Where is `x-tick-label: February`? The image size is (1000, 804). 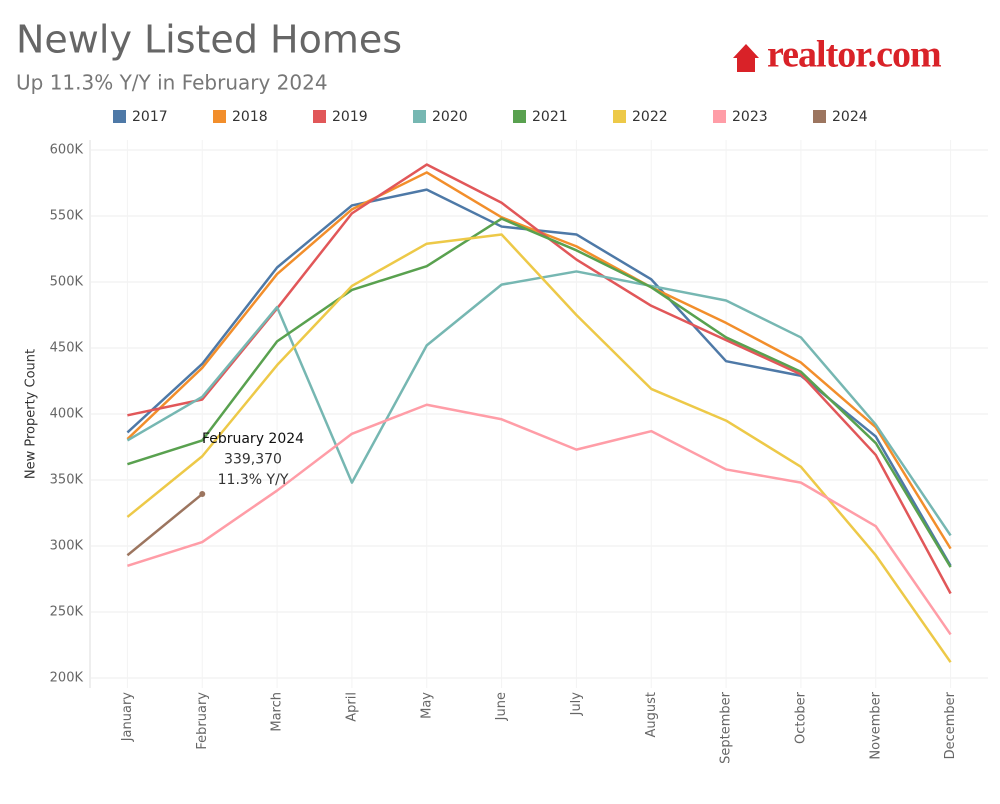 x-tick-label: February is located at coordinates (202, 721).